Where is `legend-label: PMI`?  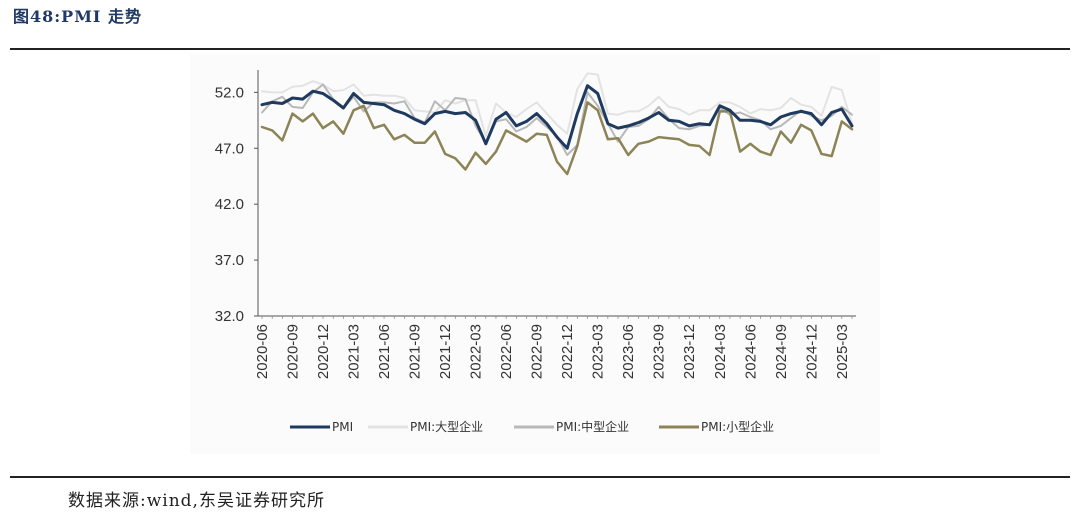 legend-label: PMI is located at coordinates (342, 427).